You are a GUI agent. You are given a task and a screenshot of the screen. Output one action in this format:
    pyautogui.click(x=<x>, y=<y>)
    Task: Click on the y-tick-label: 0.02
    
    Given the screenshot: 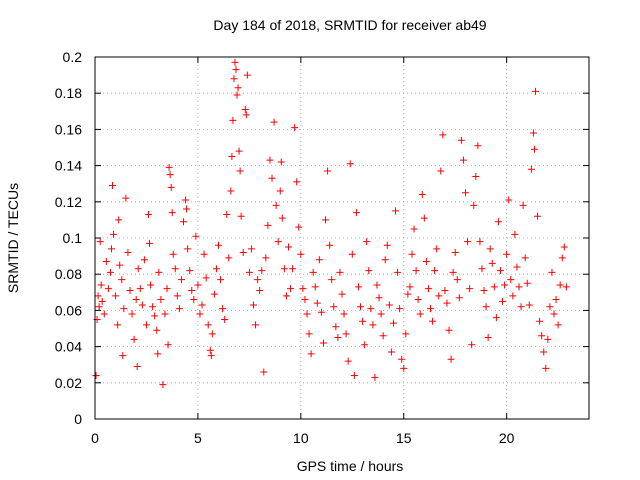 What is the action you would take?
    pyautogui.click(x=68, y=383)
    